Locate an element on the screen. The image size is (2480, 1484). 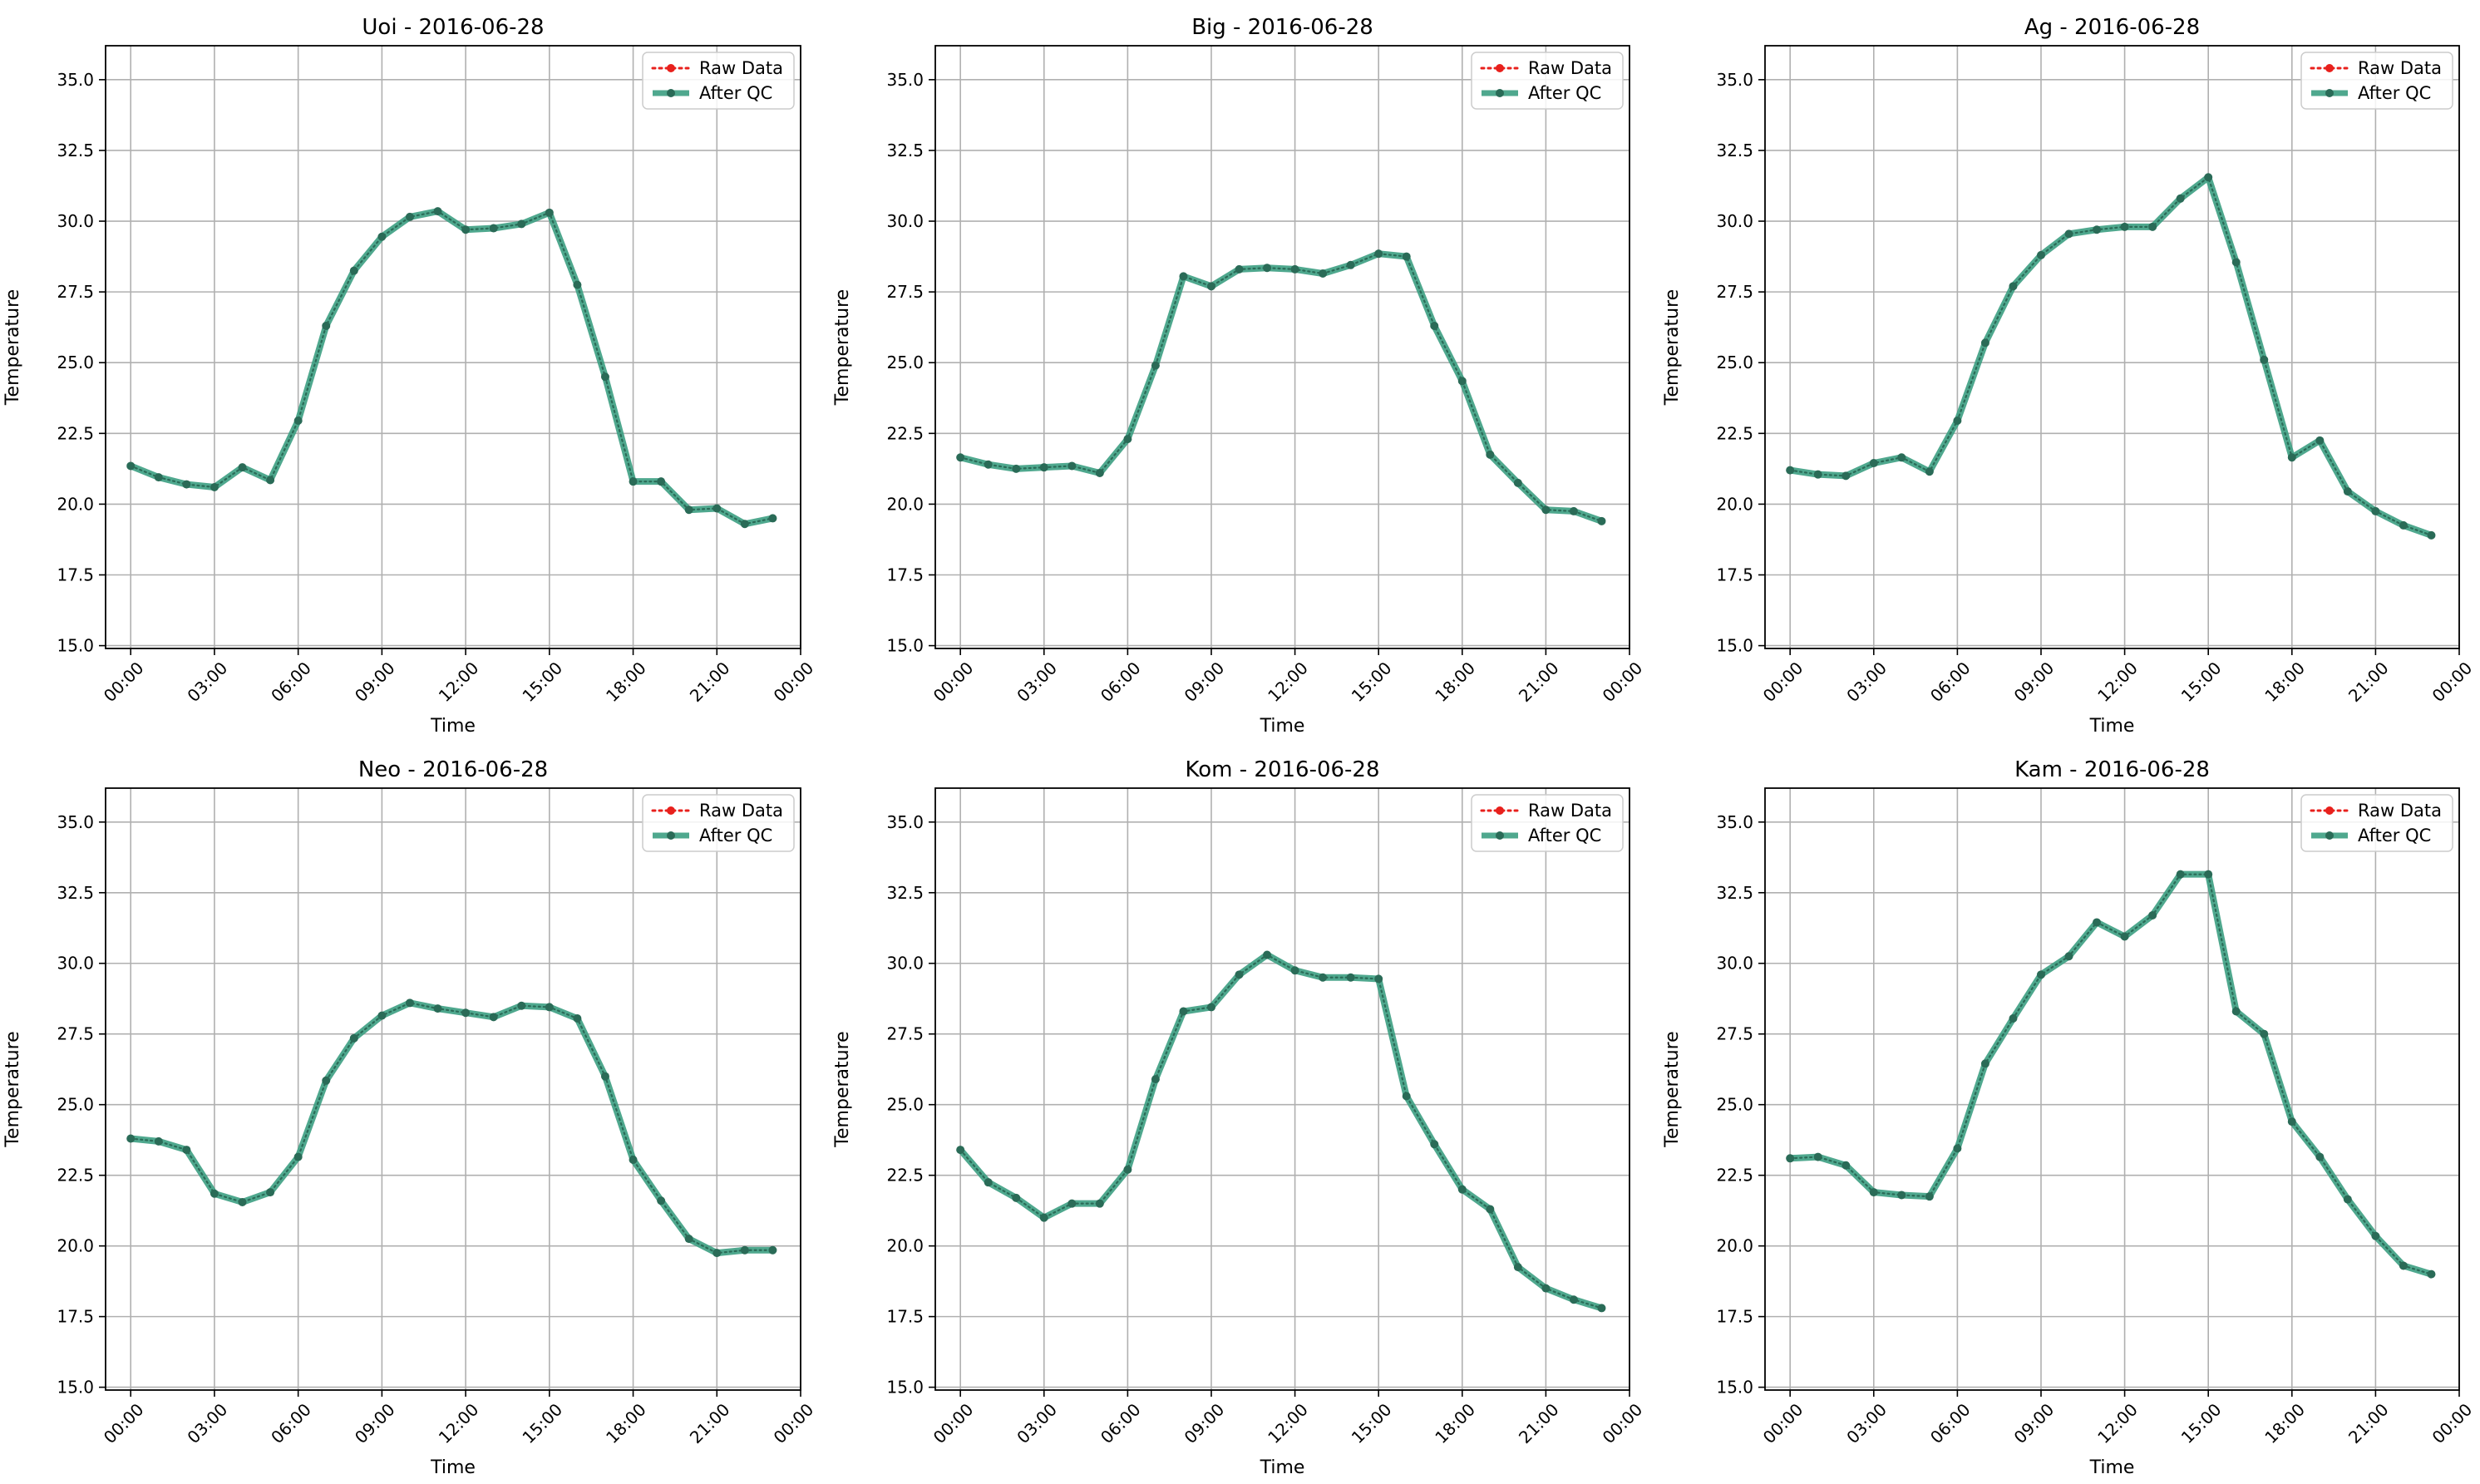
y-tick-label: 22.5 is located at coordinates (1735, 433).